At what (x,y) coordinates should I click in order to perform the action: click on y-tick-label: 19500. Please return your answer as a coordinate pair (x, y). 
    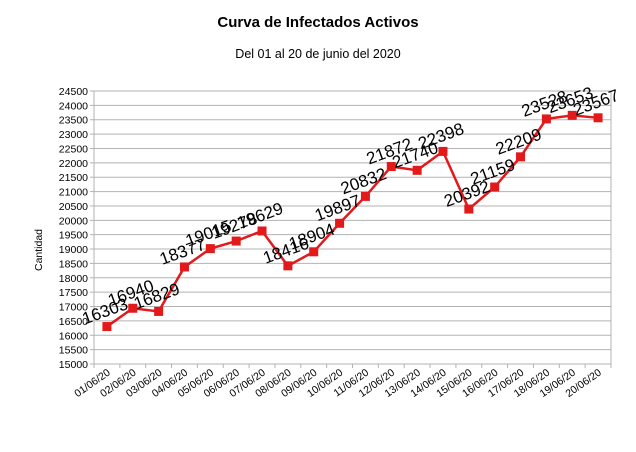
    Looking at the image, I should click on (73, 236).